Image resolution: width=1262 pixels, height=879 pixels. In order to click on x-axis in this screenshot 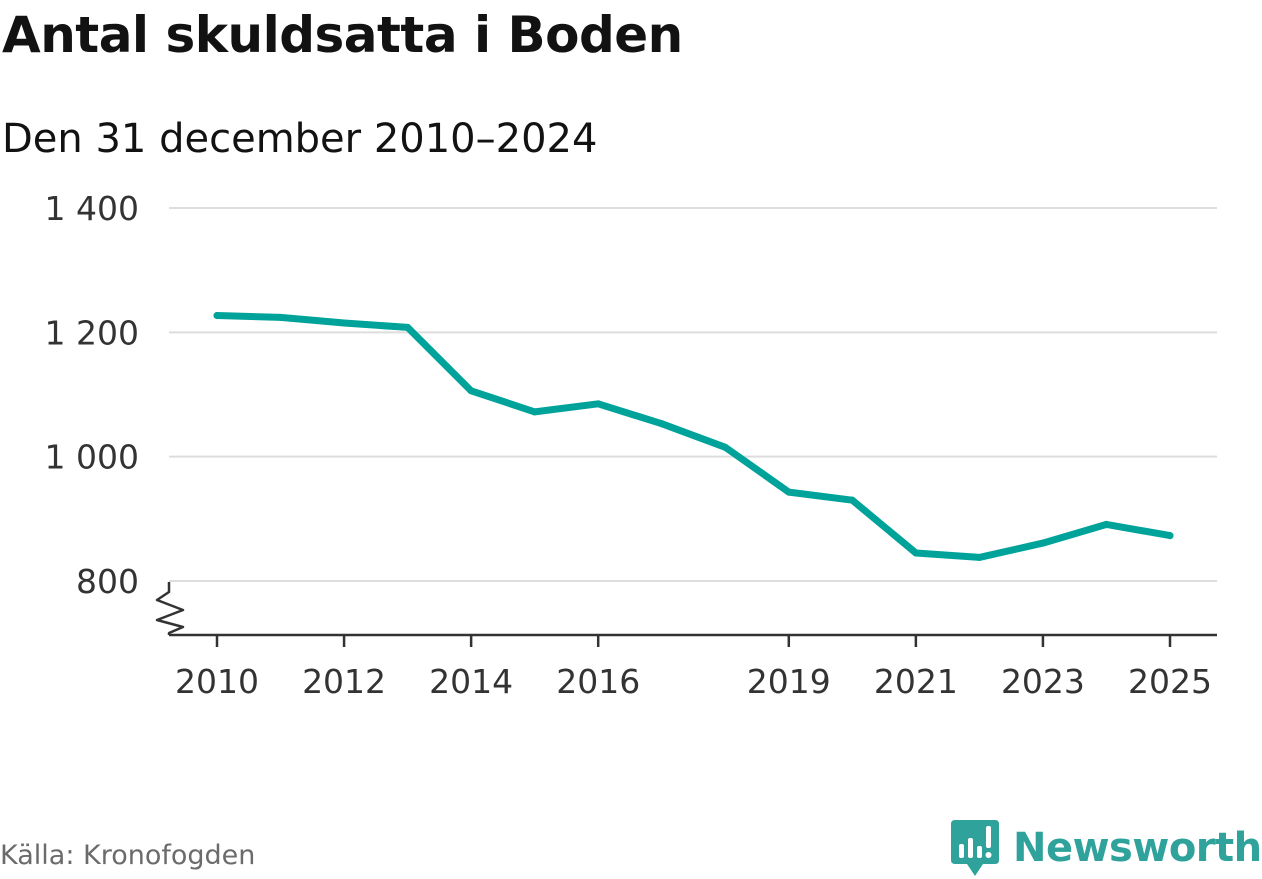, I will do `click(686, 609)`.